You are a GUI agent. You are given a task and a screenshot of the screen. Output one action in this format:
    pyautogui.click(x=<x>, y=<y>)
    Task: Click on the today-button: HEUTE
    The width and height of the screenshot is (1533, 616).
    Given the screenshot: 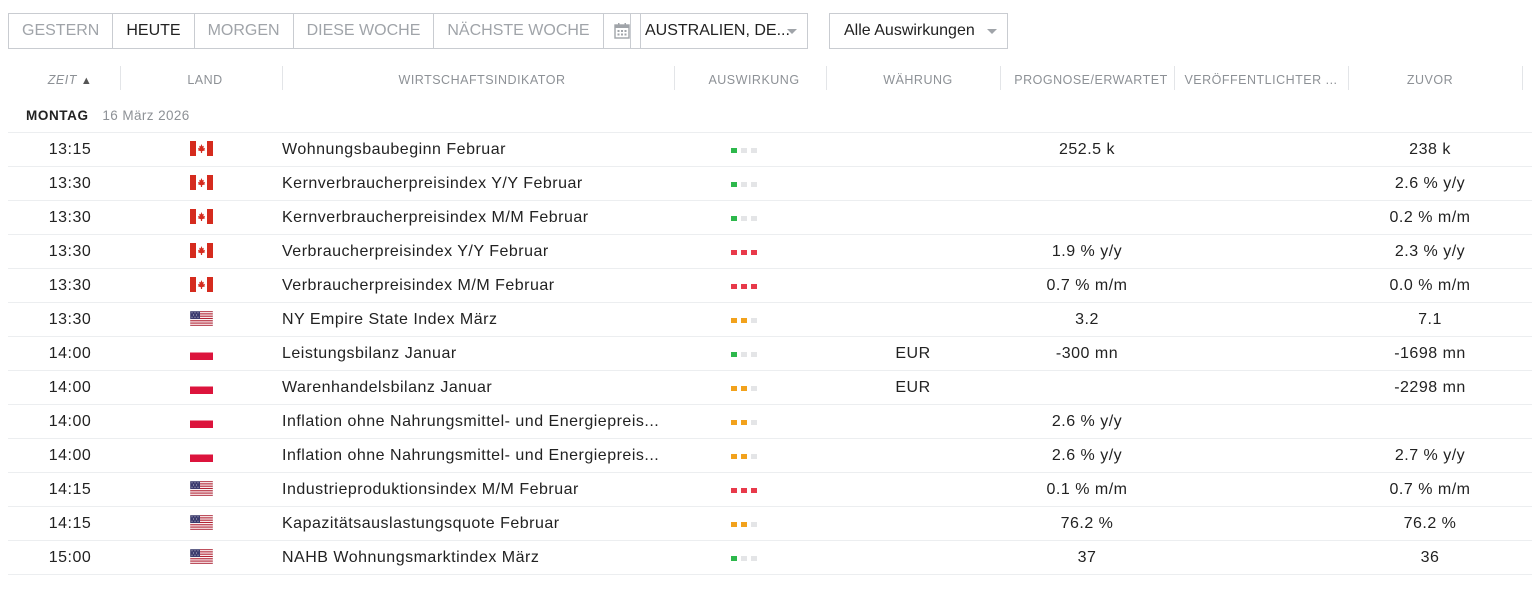 What is the action you would take?
    pyautogui.click(x=154, y=31)
    